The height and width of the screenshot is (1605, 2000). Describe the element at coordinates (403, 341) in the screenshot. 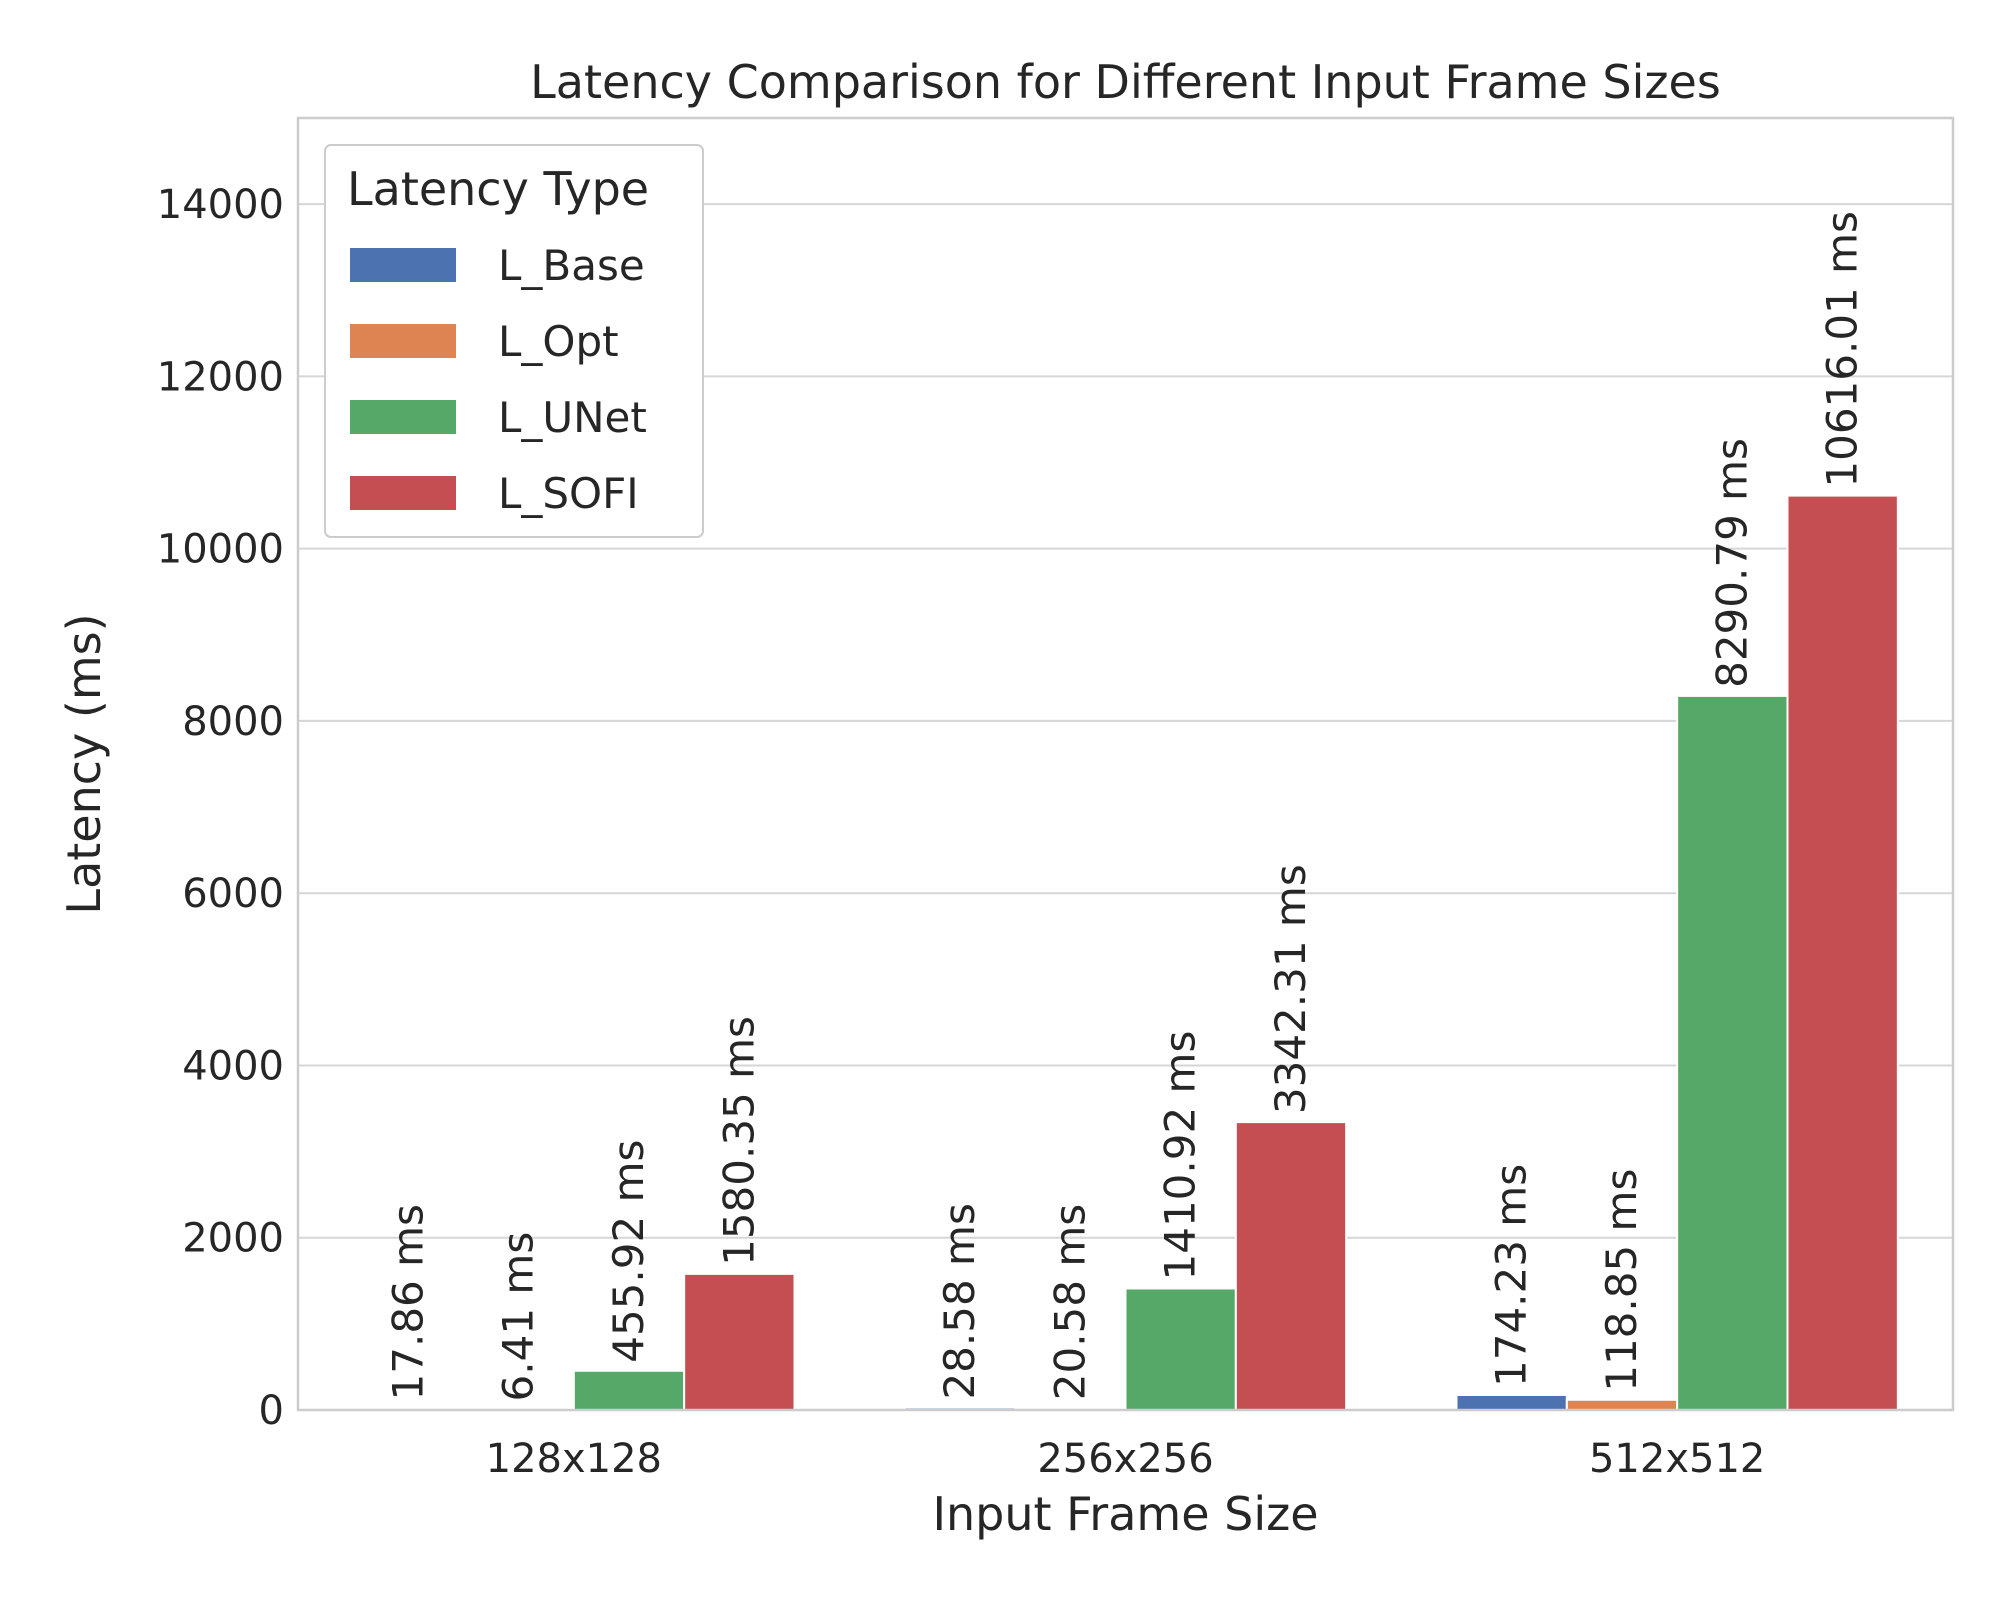

I see `legend-swatch-l-opt` at that location.